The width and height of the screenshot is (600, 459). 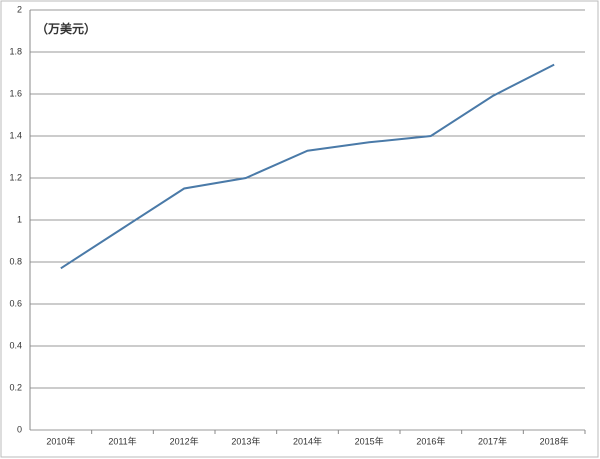 I want to click on x-tick-label: 2015年, so click(x=369, y=440).